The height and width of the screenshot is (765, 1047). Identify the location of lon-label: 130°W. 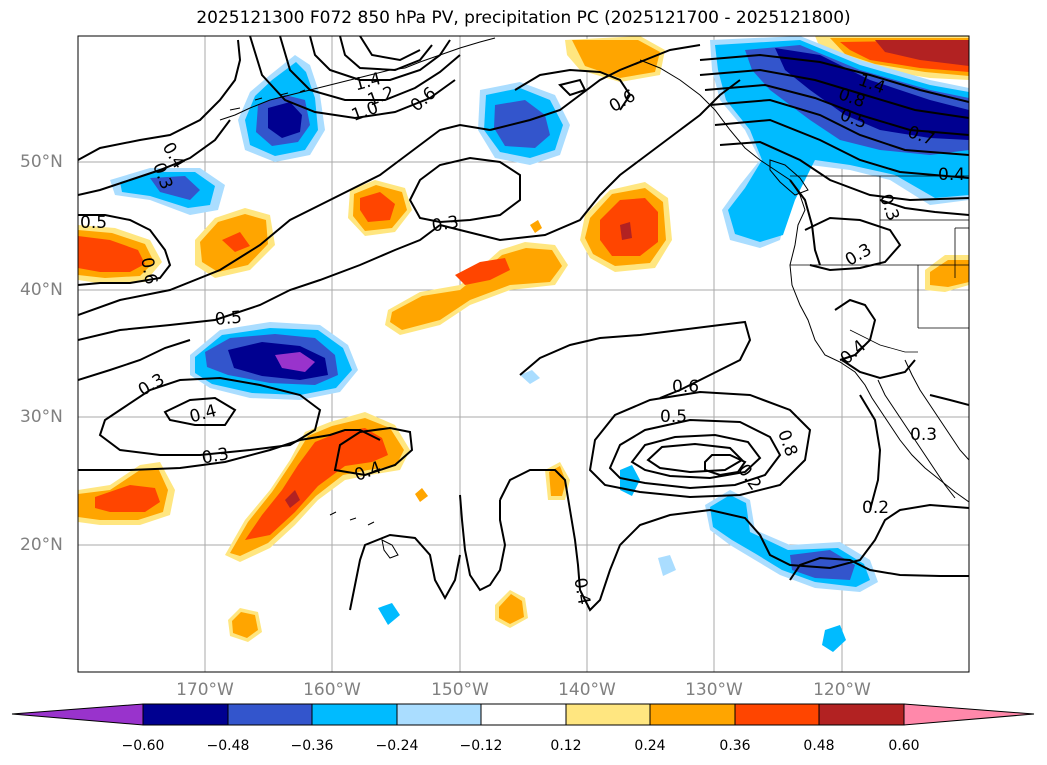
(714, 690).